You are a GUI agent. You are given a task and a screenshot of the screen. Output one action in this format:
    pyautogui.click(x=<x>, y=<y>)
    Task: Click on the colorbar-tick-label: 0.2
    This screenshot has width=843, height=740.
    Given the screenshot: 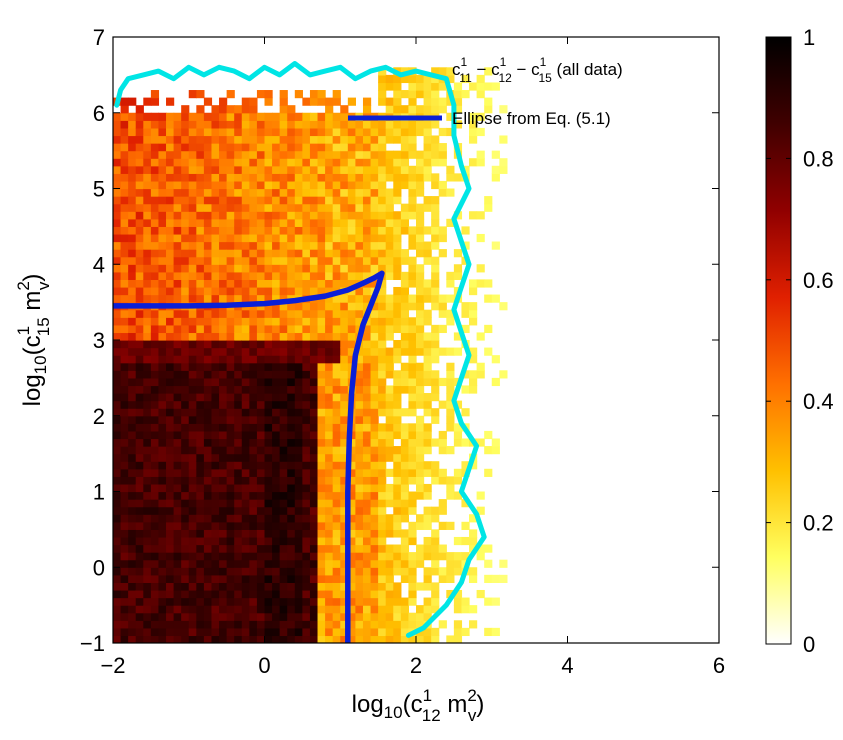 What is the action you would take?
    pyautogui.click(x=818, y=523)
    